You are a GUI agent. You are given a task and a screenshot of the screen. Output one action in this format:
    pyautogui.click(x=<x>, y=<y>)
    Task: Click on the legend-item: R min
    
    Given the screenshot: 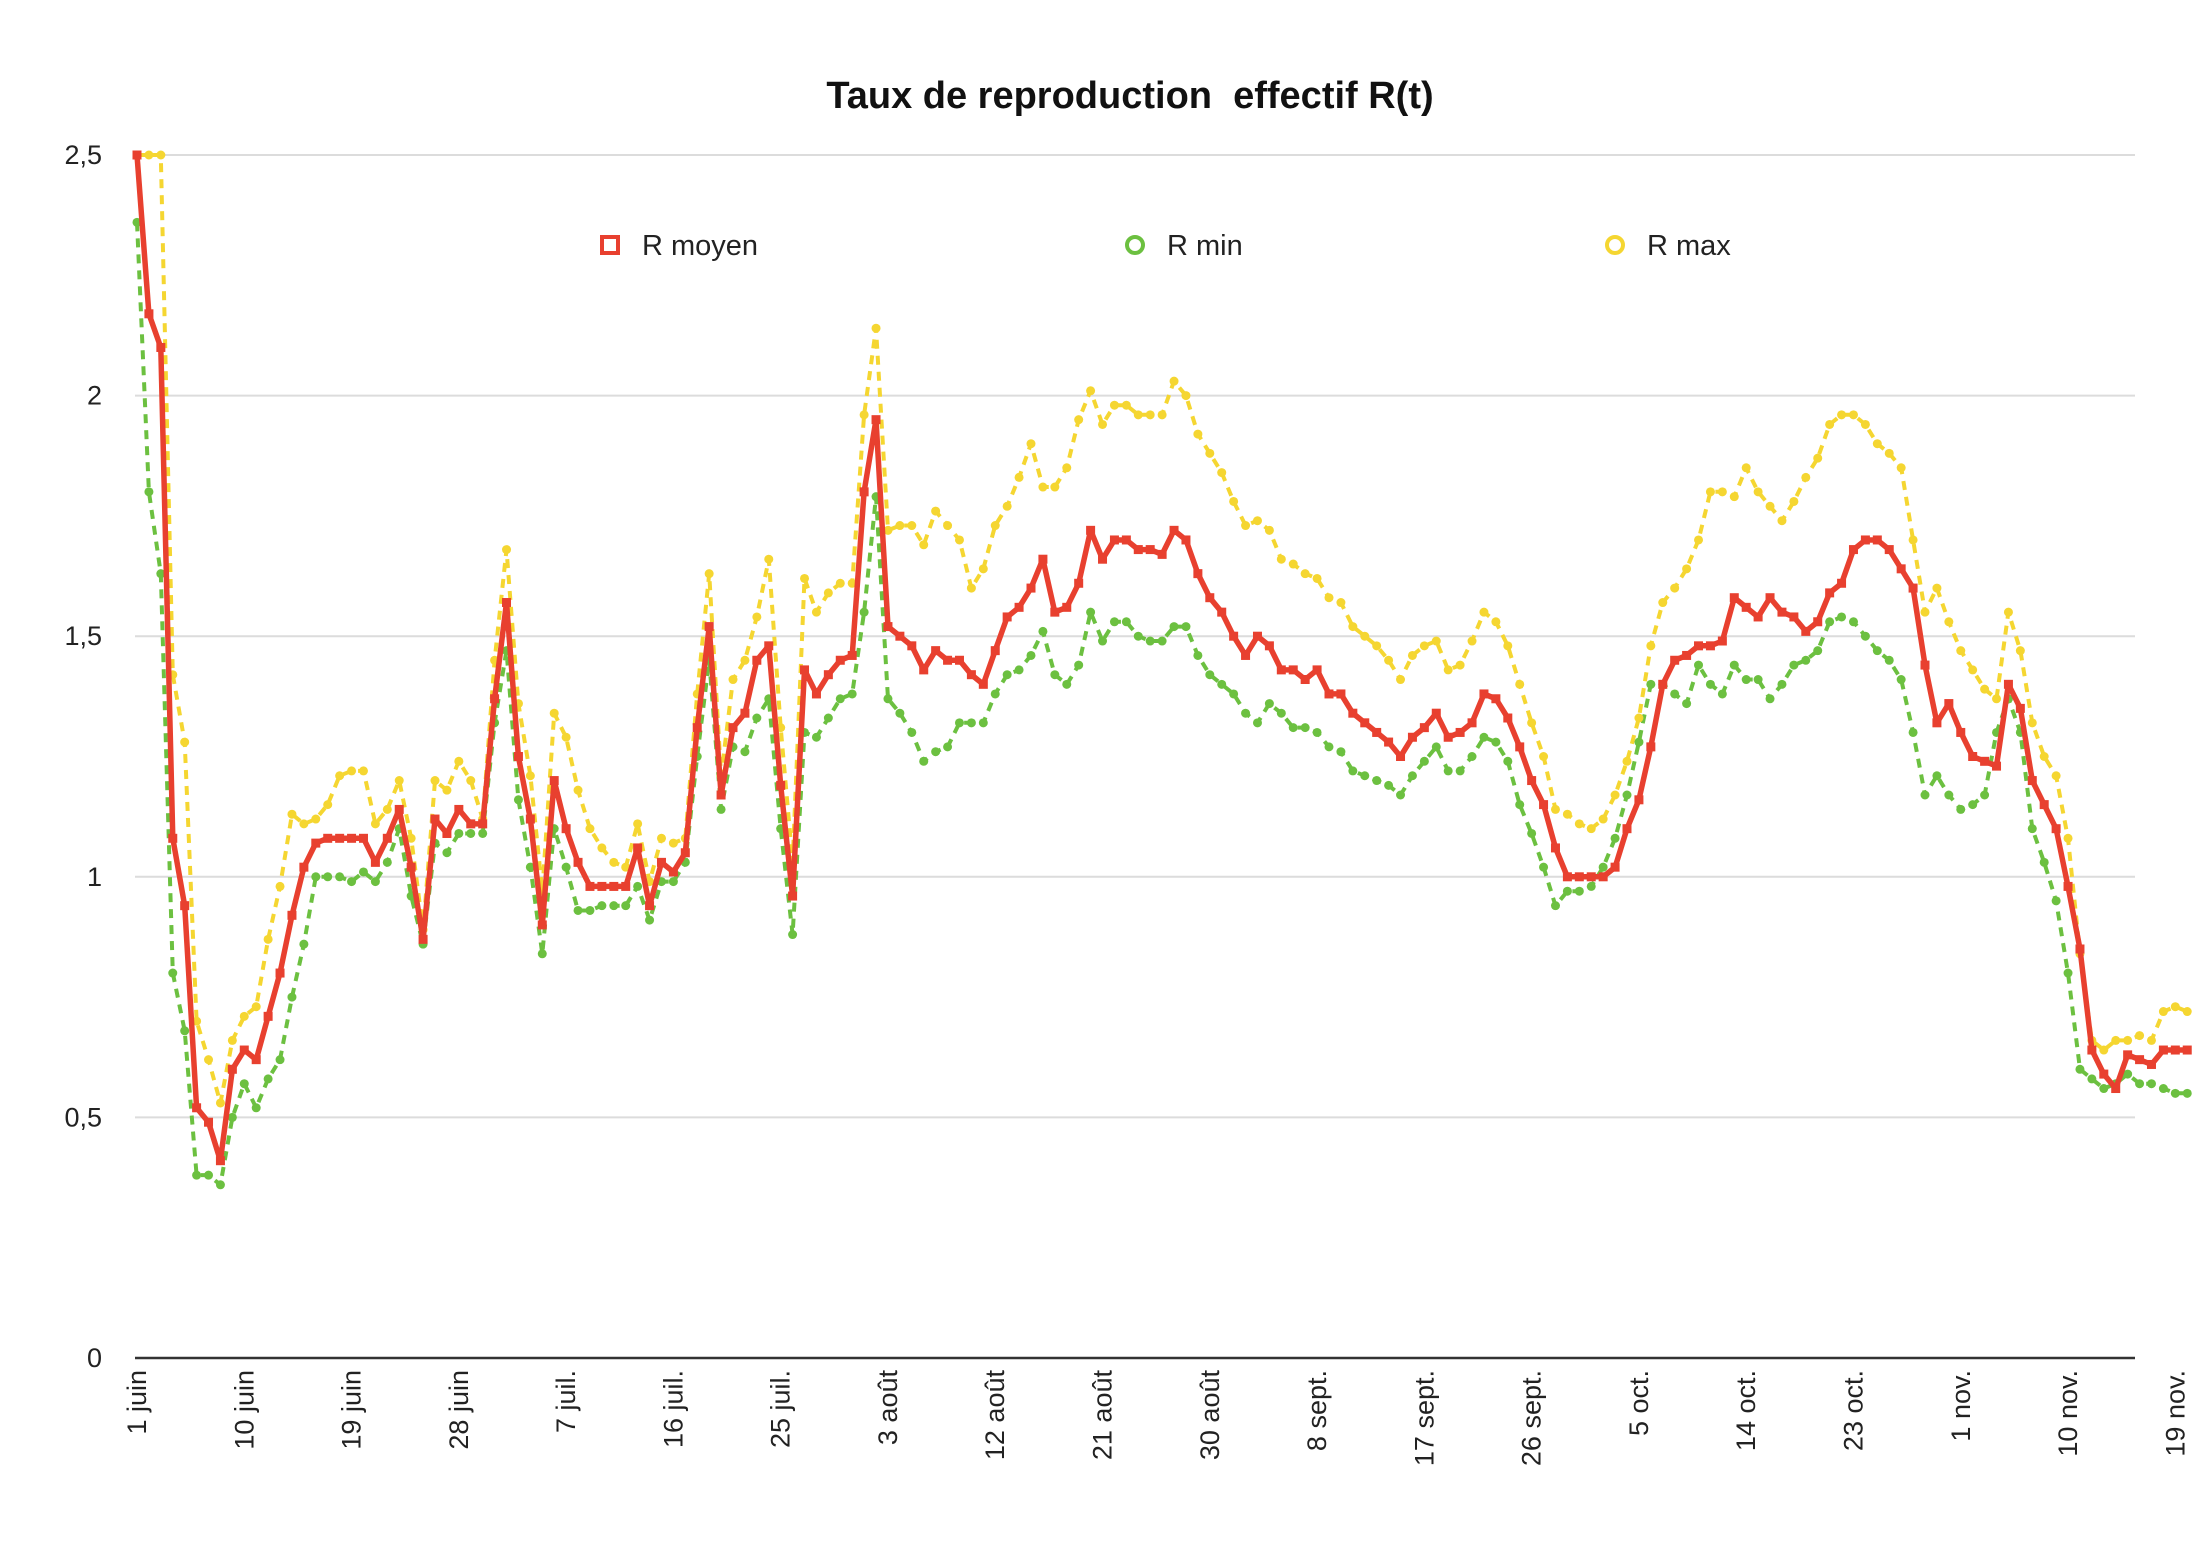 What is the action you would take?
    pyautogui.click(x=1184, y=246)
    